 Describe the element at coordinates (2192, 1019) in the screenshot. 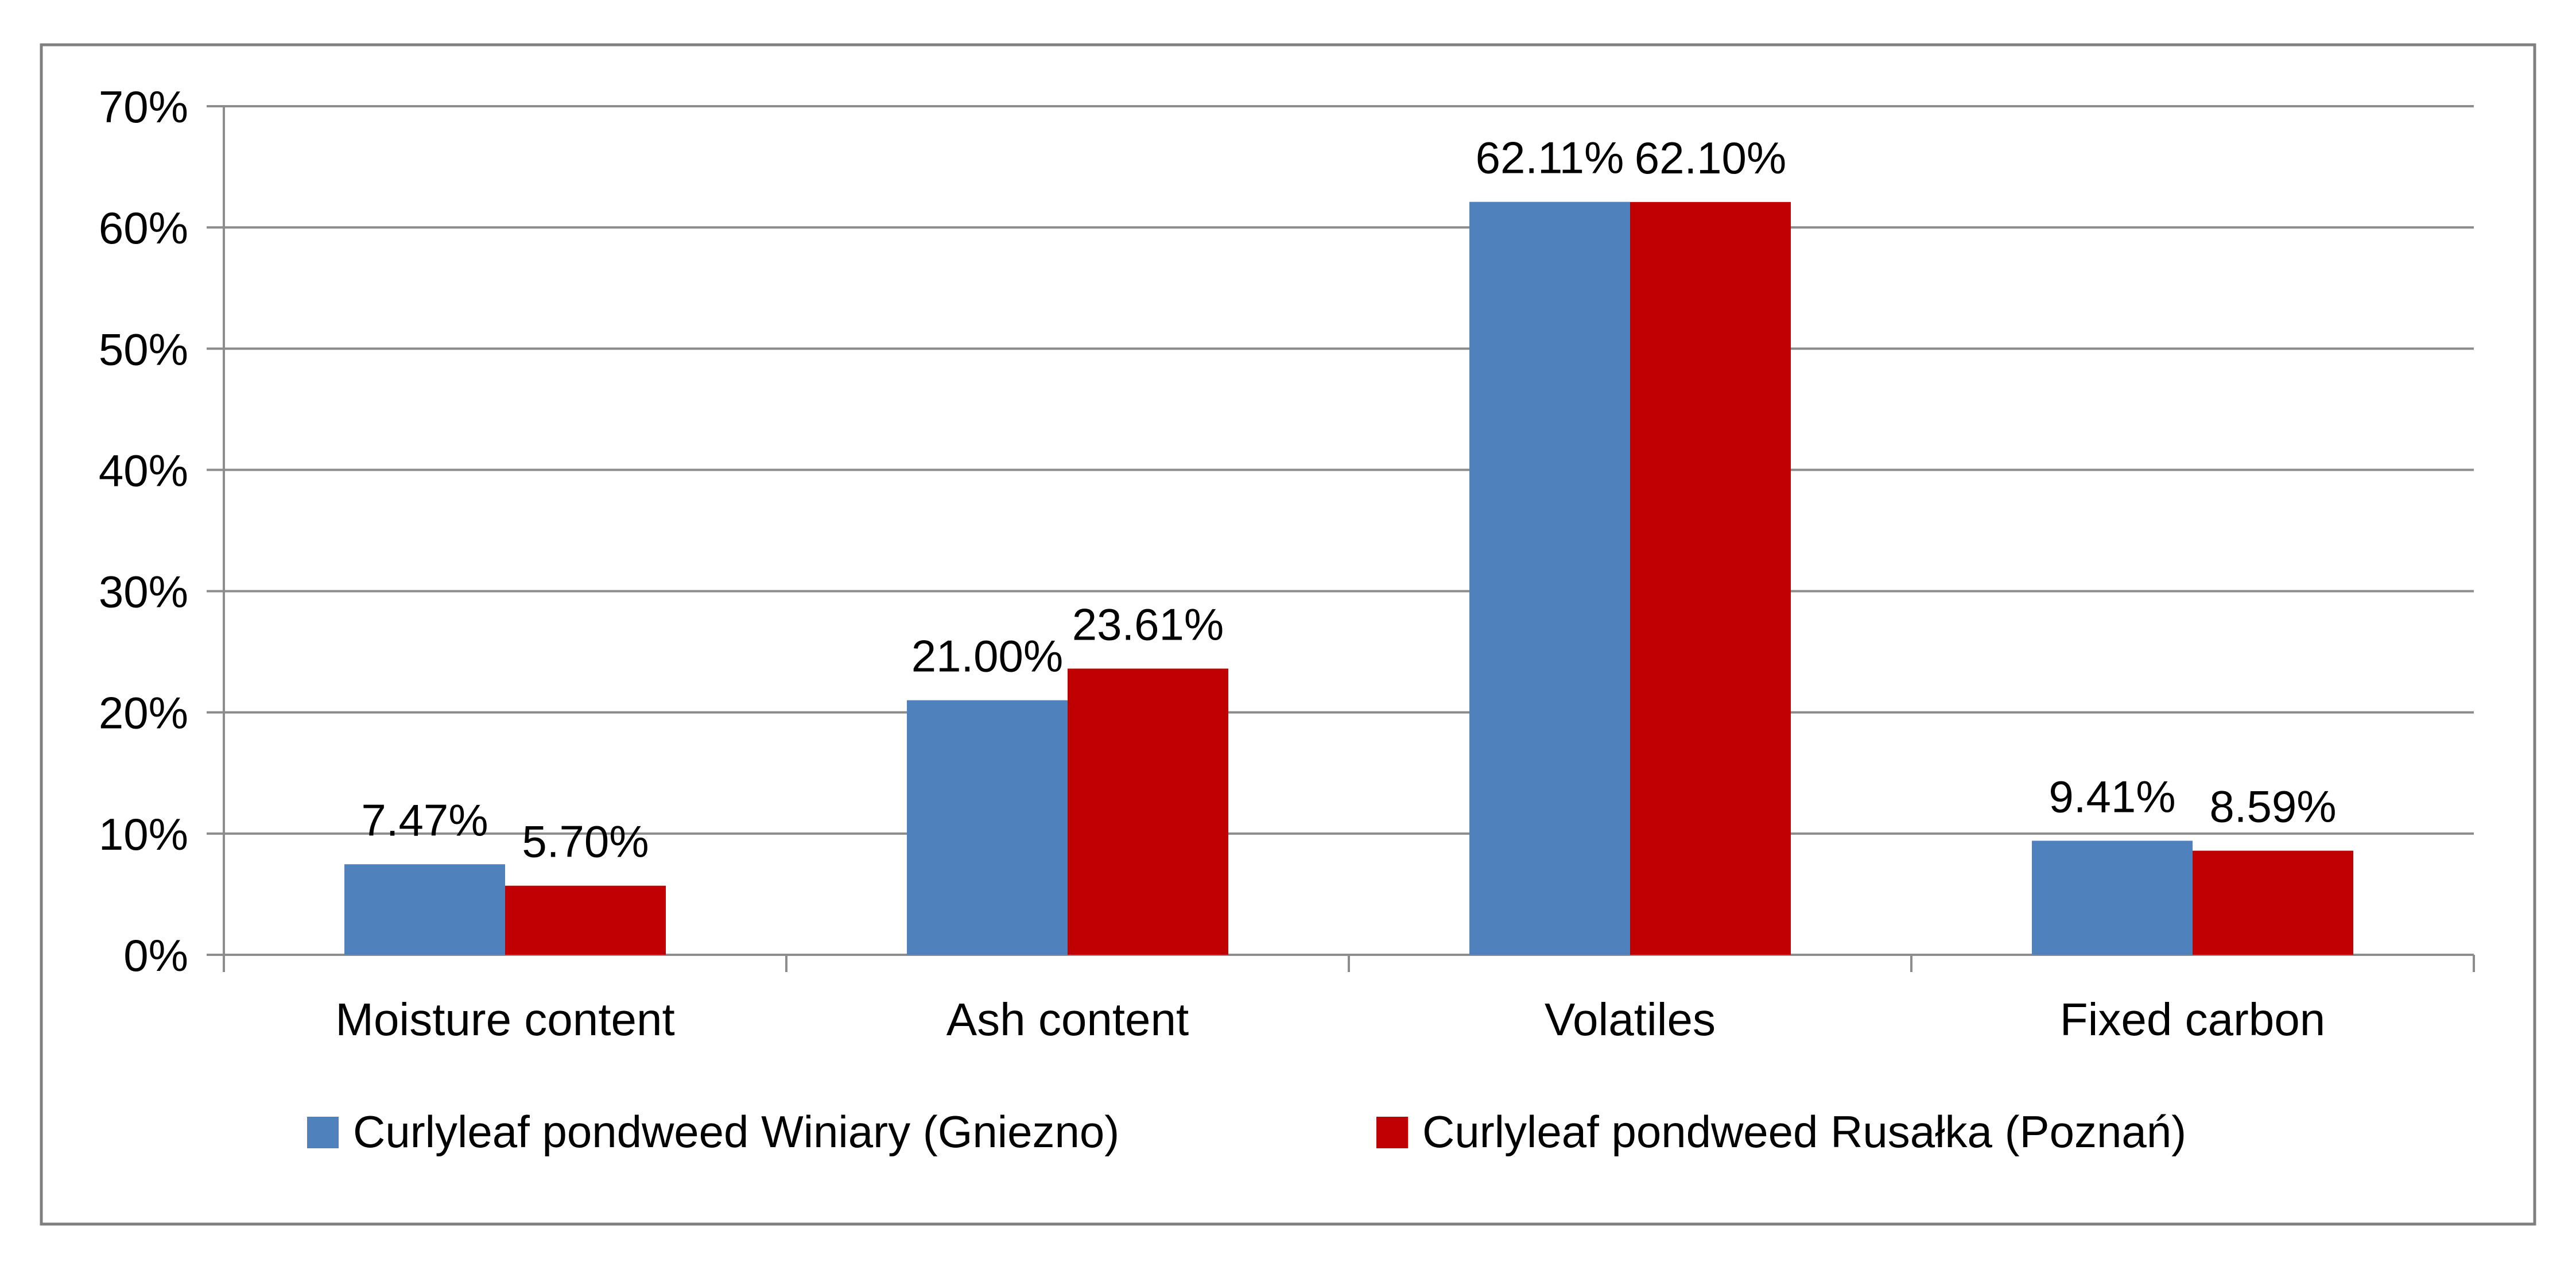

I see `x-tick-label: Fixed carbon` at that location.